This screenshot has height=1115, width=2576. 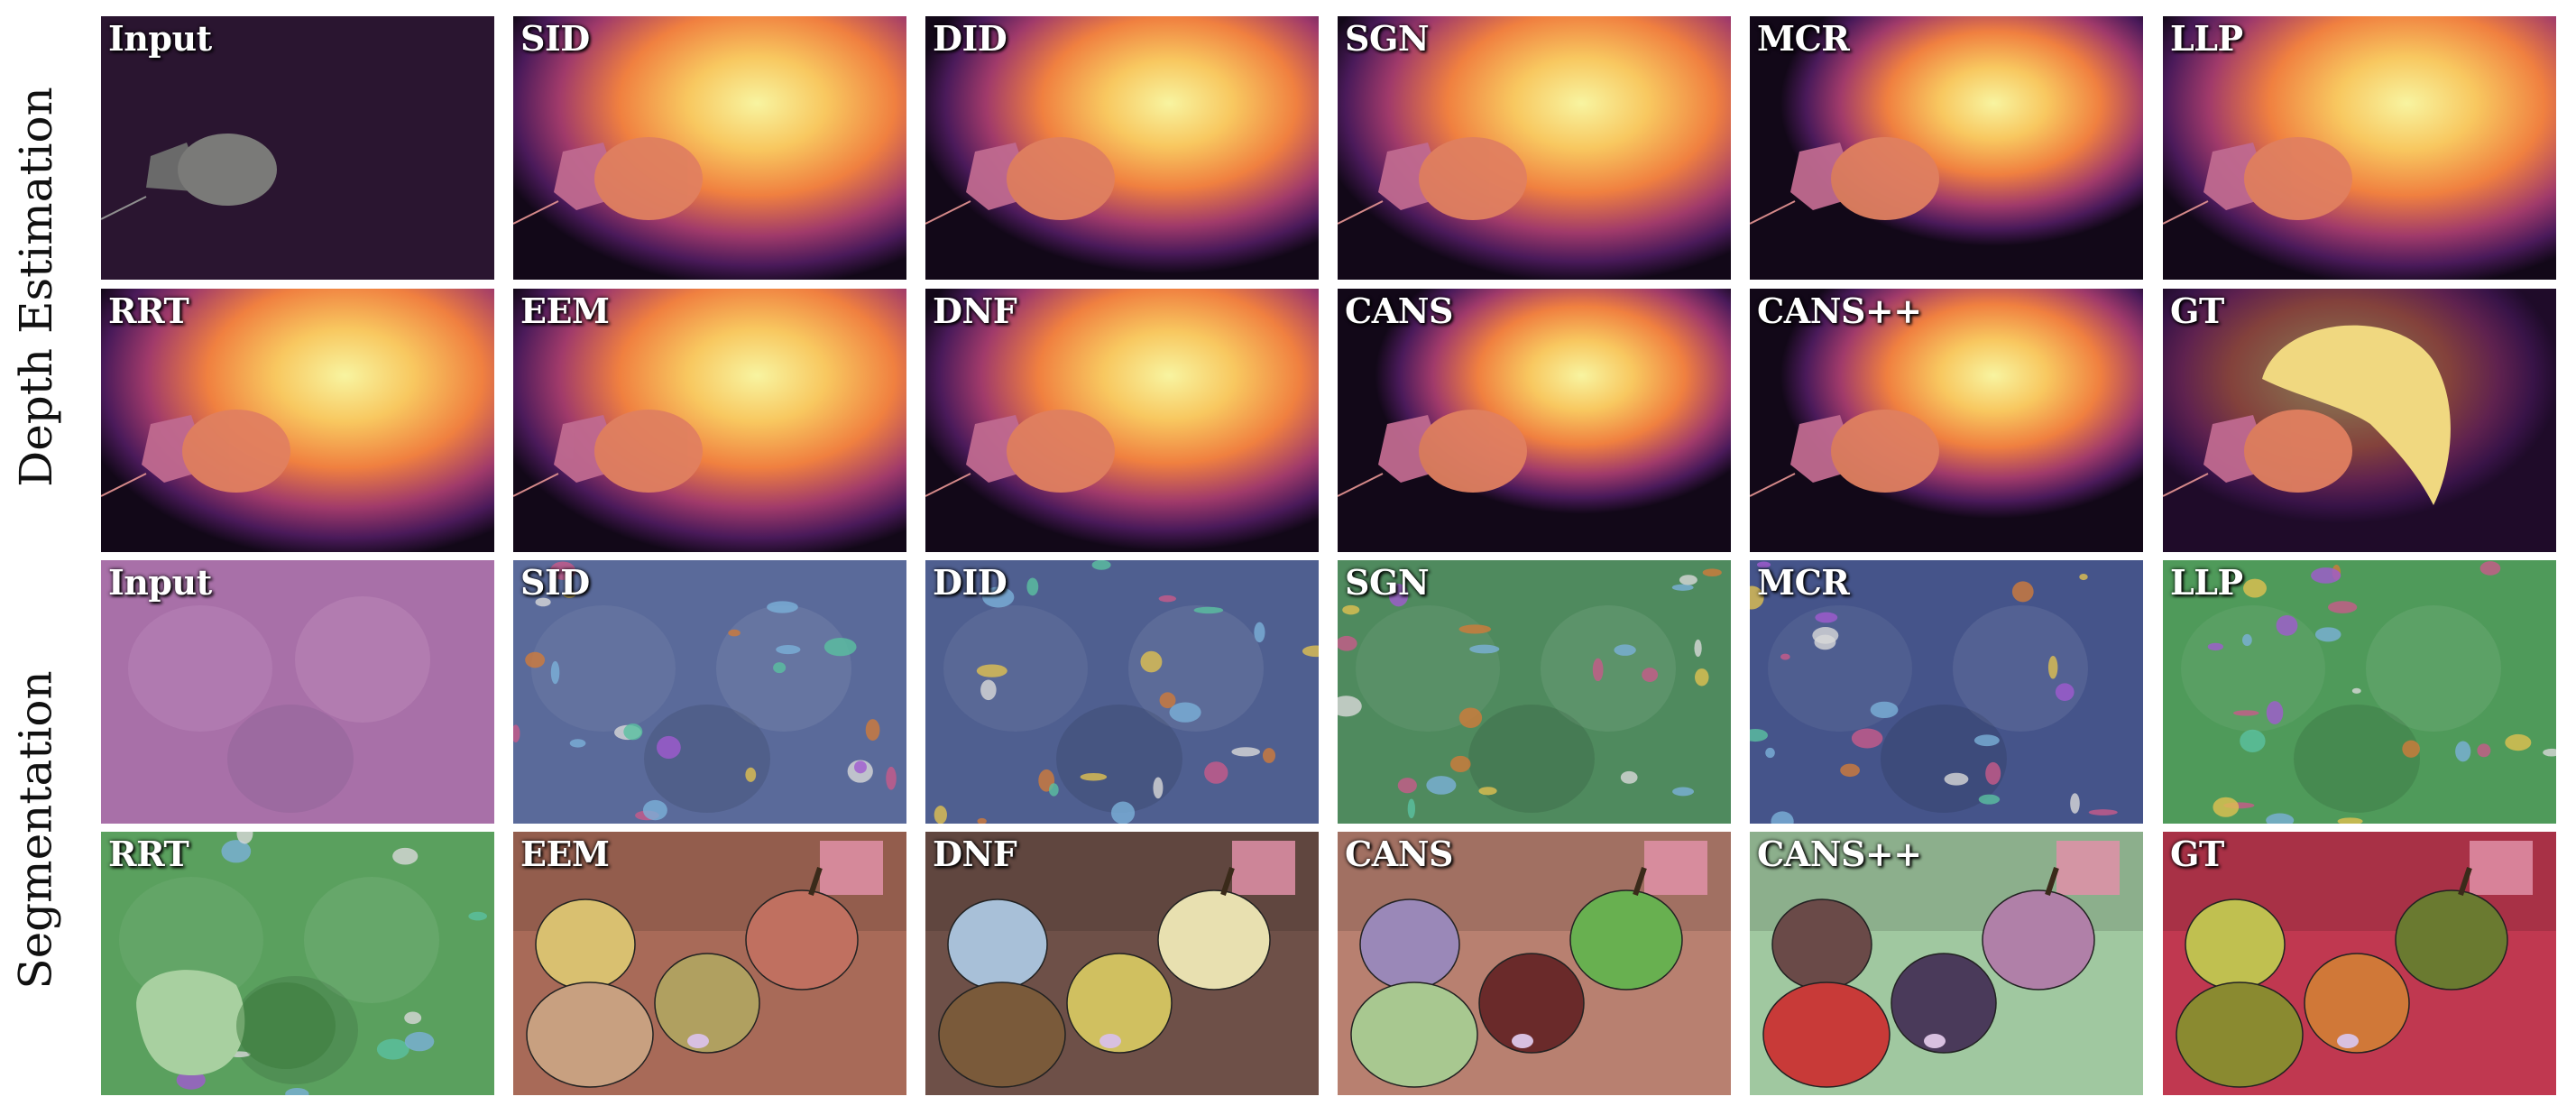 I want to click on panel-did-r1: DID, so click(x=1122, y=148).